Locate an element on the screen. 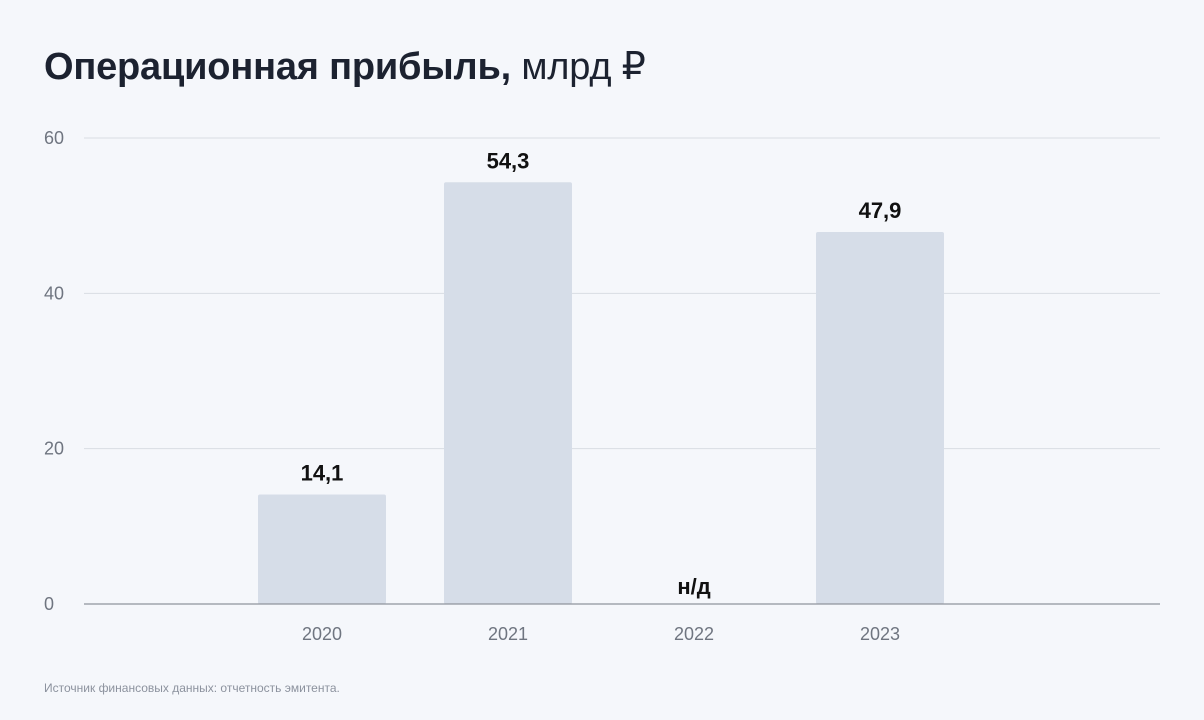 This screenshot has height=720, width=1204. value-label-2021: 54,3 is located at coordinates (508, 160).